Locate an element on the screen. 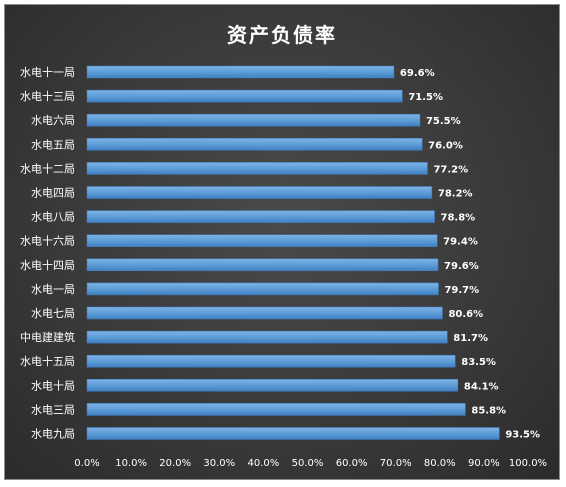 This screenshot has height=487, width=566. category-label: 水电十六局 is located at coordinates (47, 241).